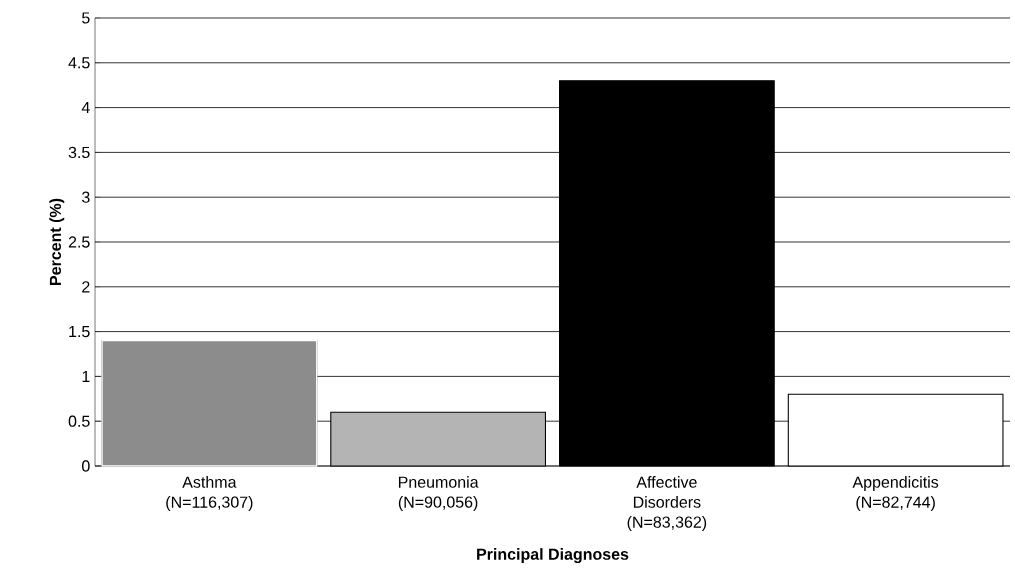  Describe the element at coordinates (86, 287) in the screenshot. I see `y-tick-label: 2` at that location.